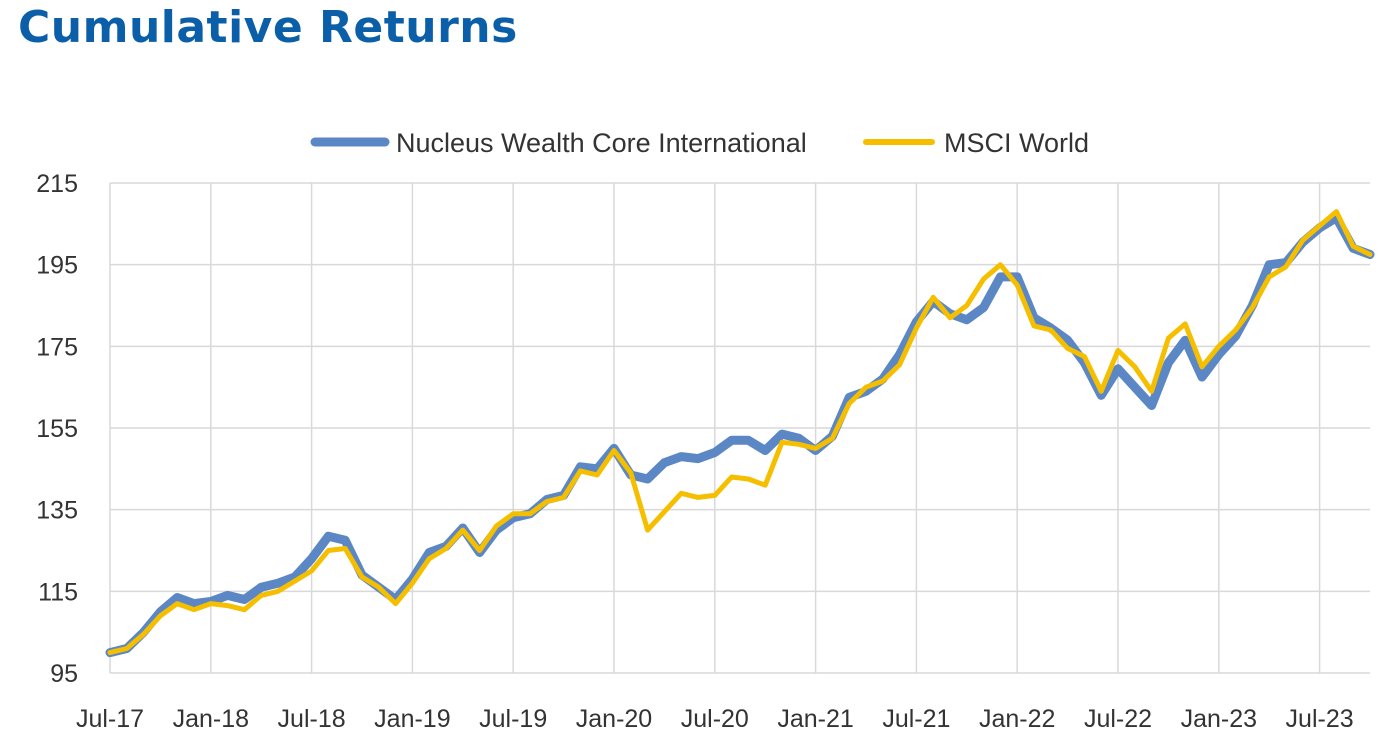 This screenshot has width=1400, height=745. What do you see at coordinates (58, 592) in the screenshot?
I see `y-tick-label: 115` at bounding box center [58, 592].